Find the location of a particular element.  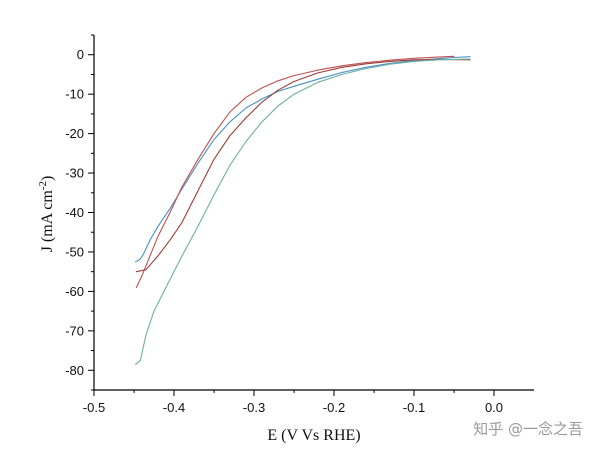

y-axis-title-main: J (mA cm is located at coordinates (47, 221).